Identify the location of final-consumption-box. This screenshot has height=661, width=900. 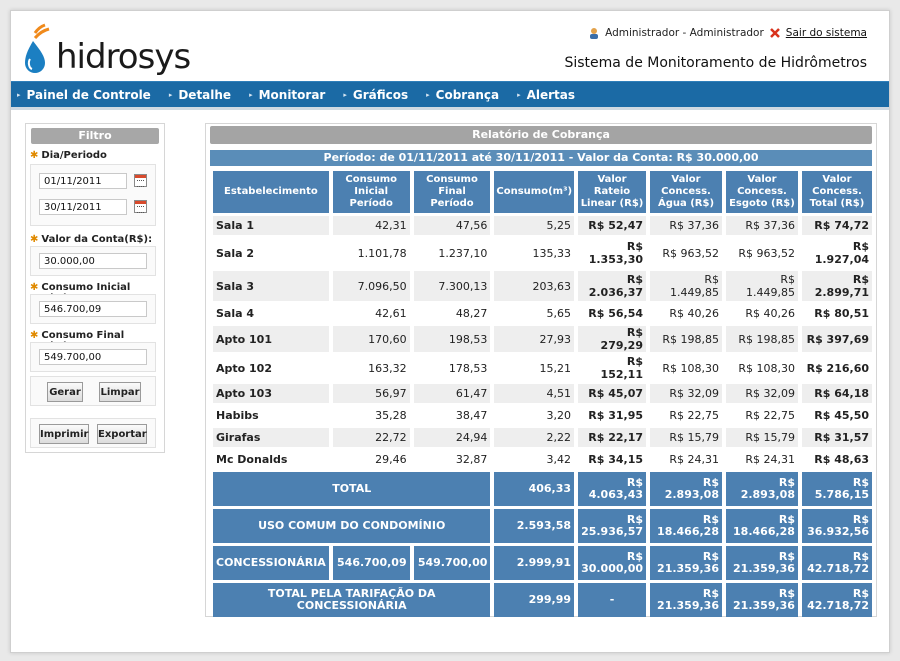
(93, 357).